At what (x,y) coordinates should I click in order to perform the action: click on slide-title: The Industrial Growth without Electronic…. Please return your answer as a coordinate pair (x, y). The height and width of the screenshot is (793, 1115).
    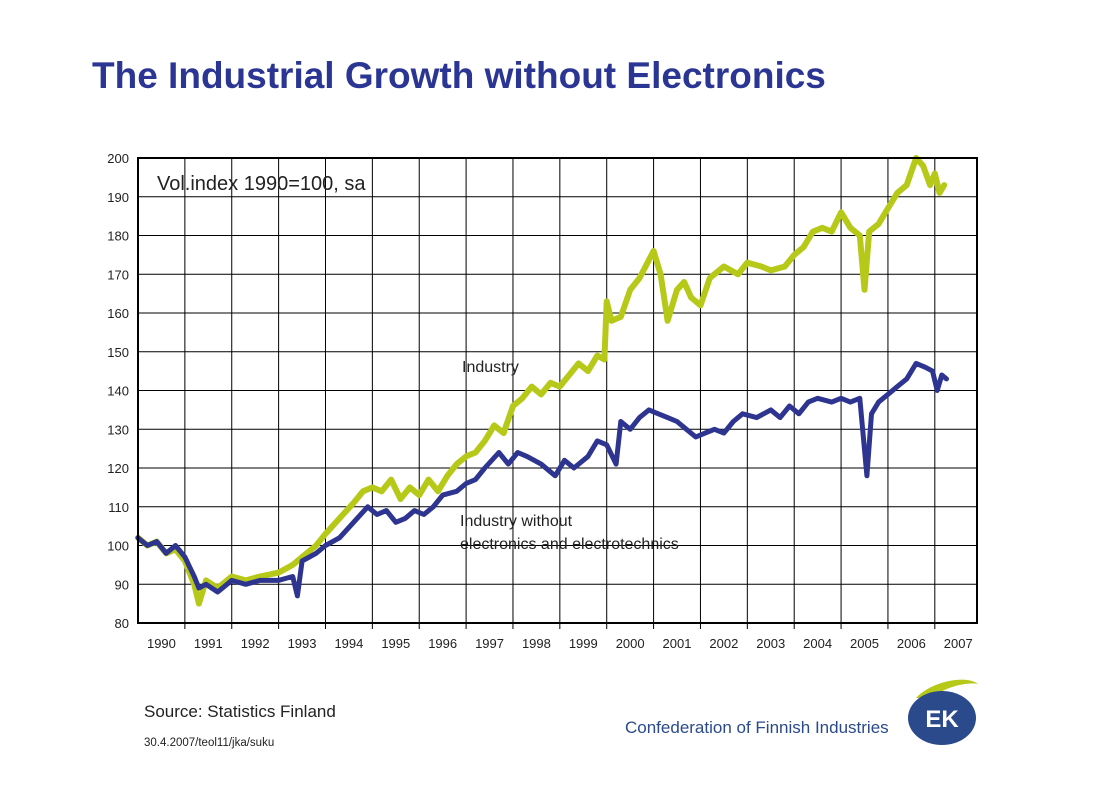
    Looking at the image, I should click on (459, 75).